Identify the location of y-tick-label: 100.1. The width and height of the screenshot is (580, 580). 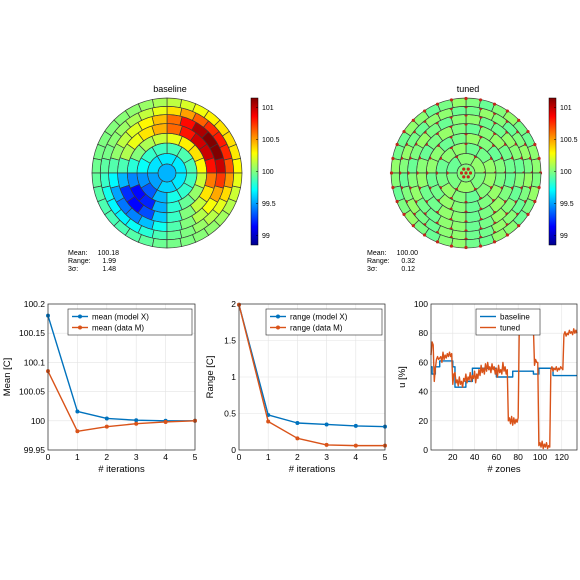
(35, 362).